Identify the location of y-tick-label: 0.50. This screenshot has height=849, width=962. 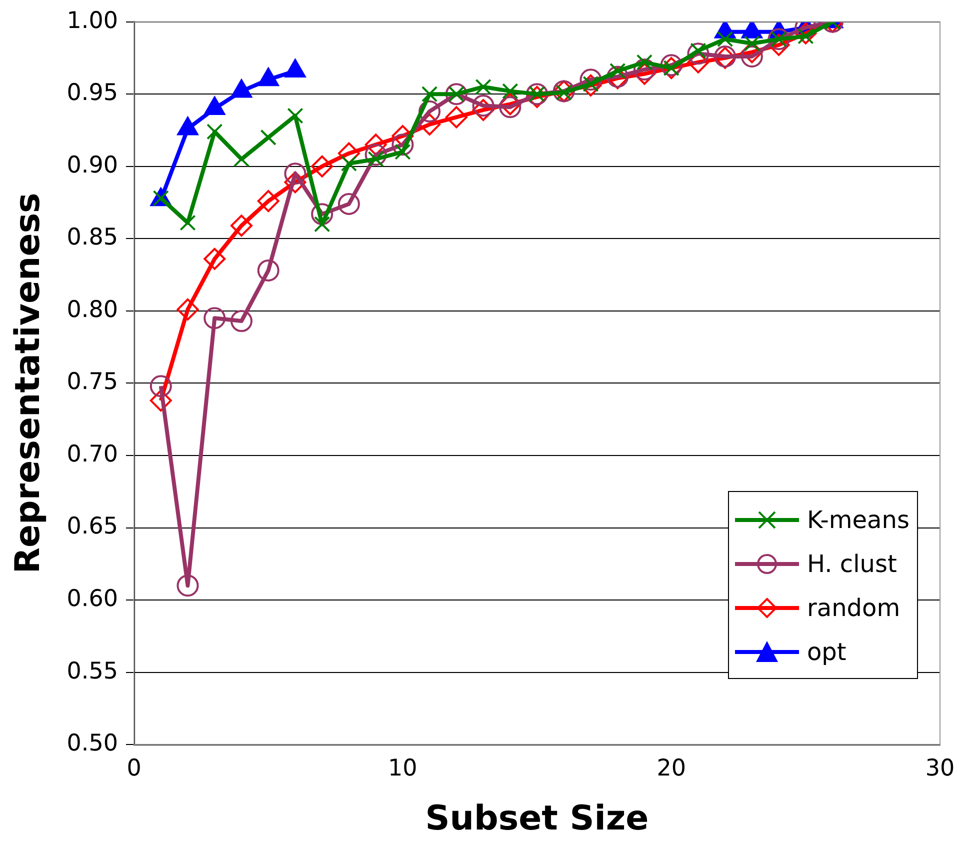
(92, 743).